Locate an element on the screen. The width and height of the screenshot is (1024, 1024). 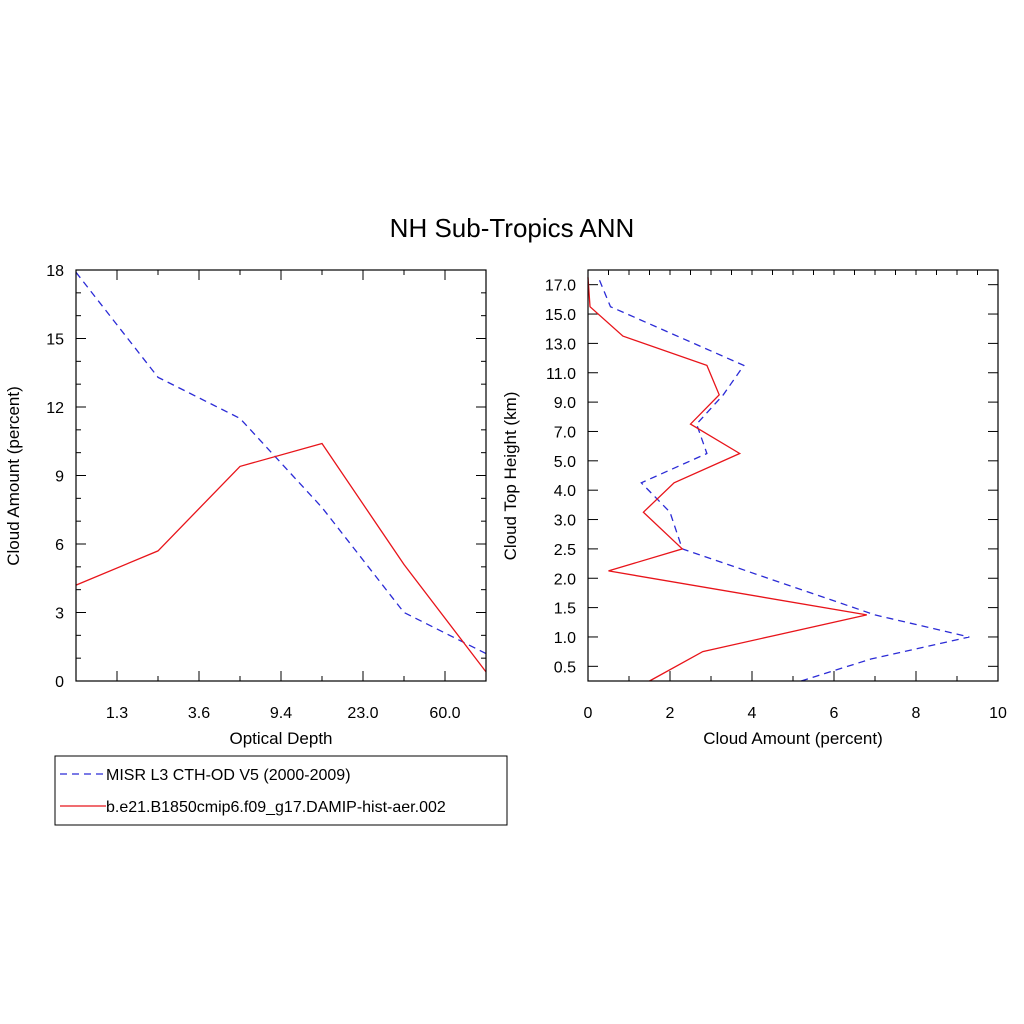
left-y-axis-label: Cloud Amount (percent) is located at coordinates (13, 476).